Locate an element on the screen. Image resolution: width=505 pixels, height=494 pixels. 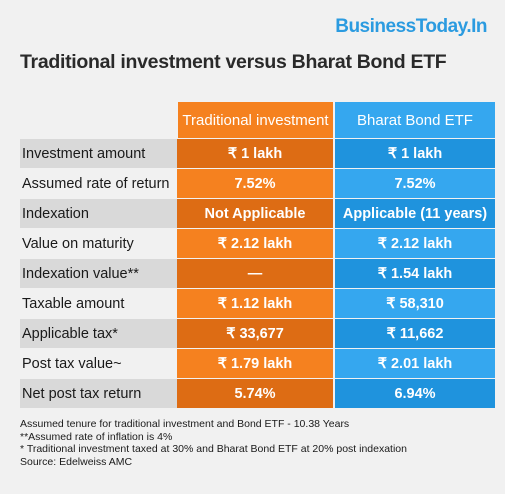
row-label: Investment amount is located at coordinates (98, 153).